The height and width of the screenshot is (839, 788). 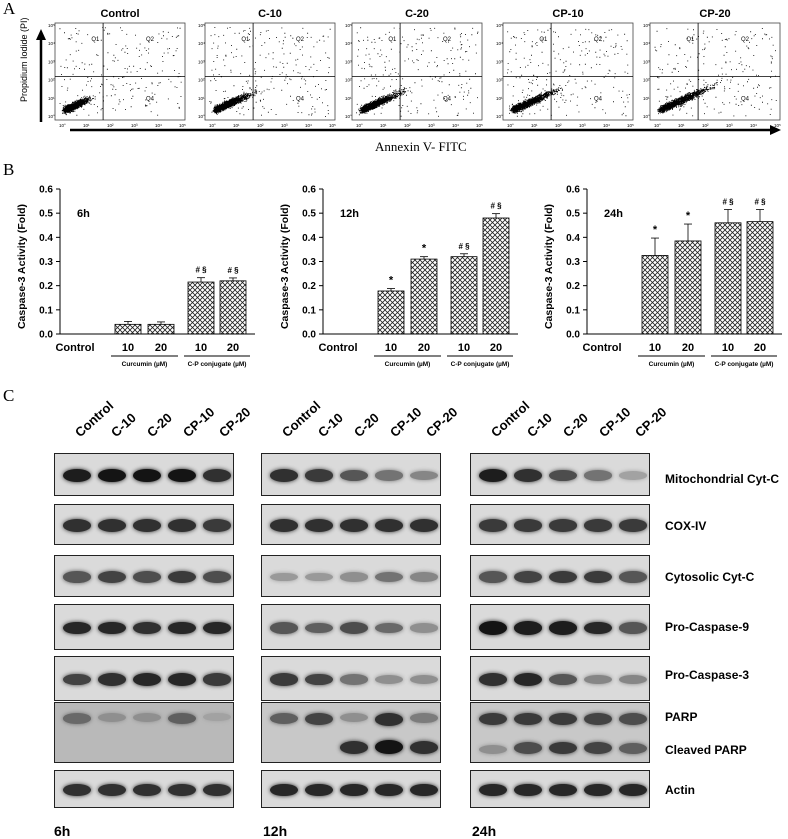 I want to click on blot-row-label: Pro-Caspase-3, so click(x=707, y=675).